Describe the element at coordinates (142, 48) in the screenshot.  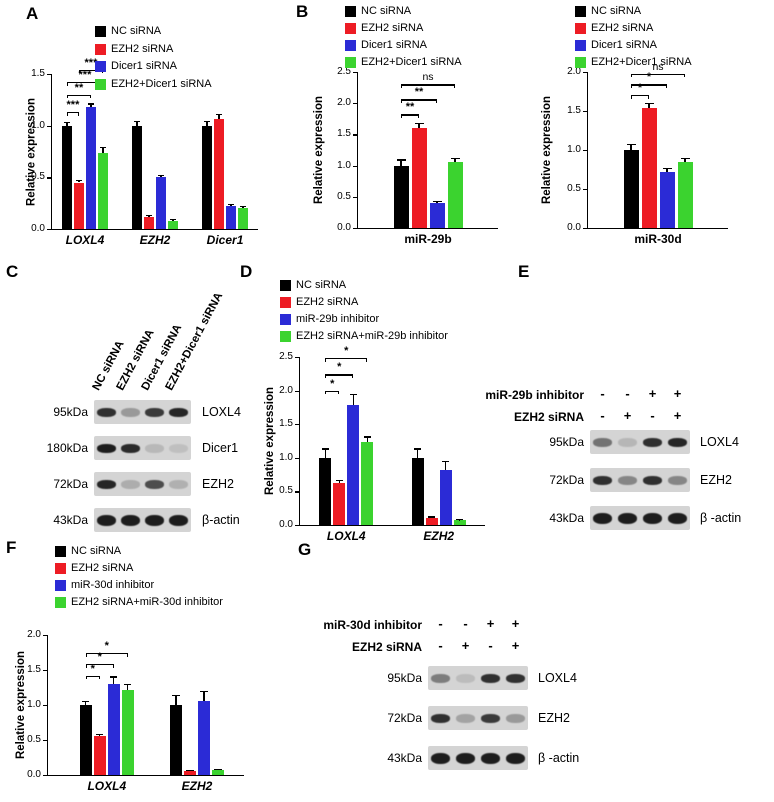
I see `legend-label: EZH2 siRNA` at that location.